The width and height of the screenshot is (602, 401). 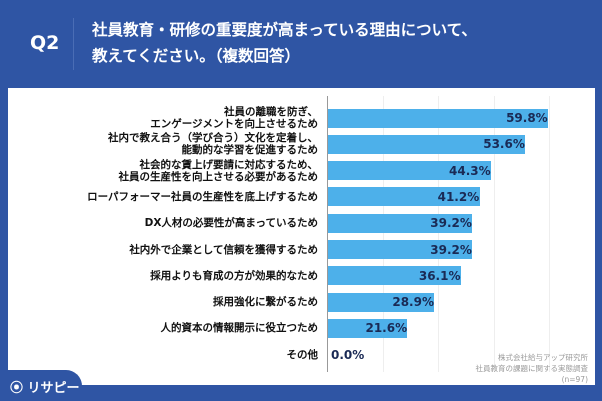 What do you see at coordinates (327, 234) in the screenshot?
I see `y-axis-line` at bounding box center [327, 234].